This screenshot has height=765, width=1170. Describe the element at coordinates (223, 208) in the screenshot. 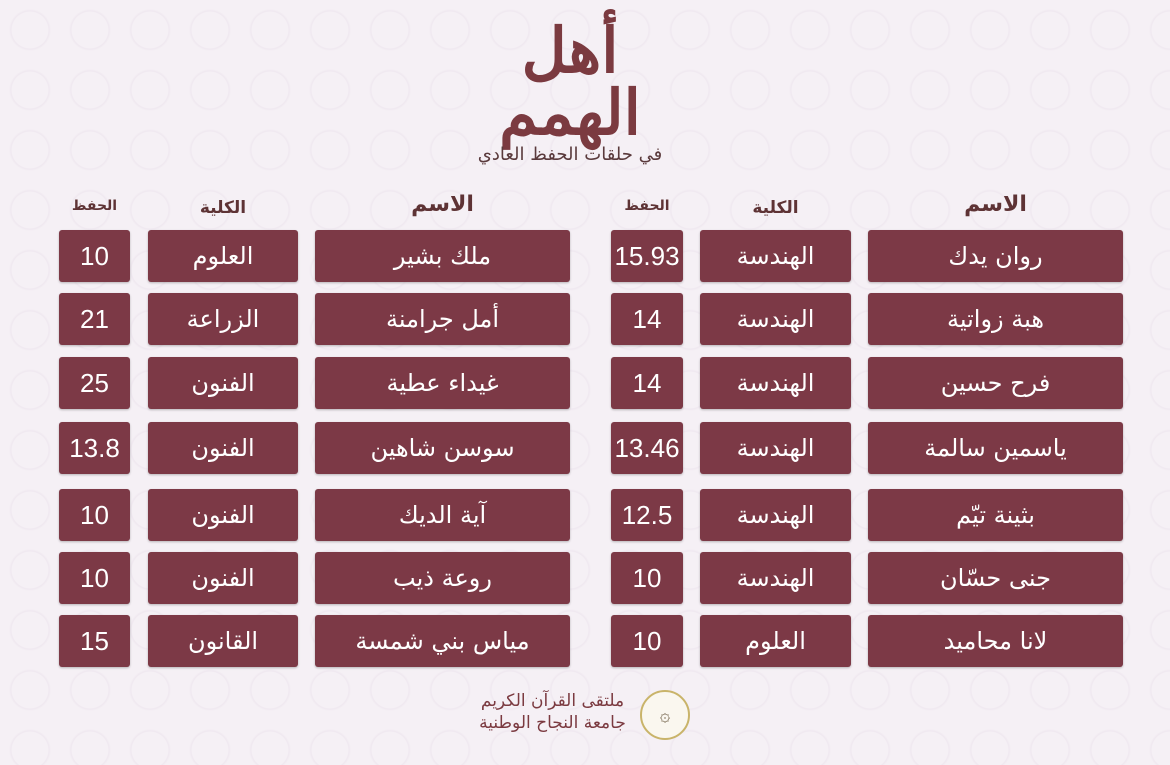

I see `left-table-header-college: الكلية` at that location.